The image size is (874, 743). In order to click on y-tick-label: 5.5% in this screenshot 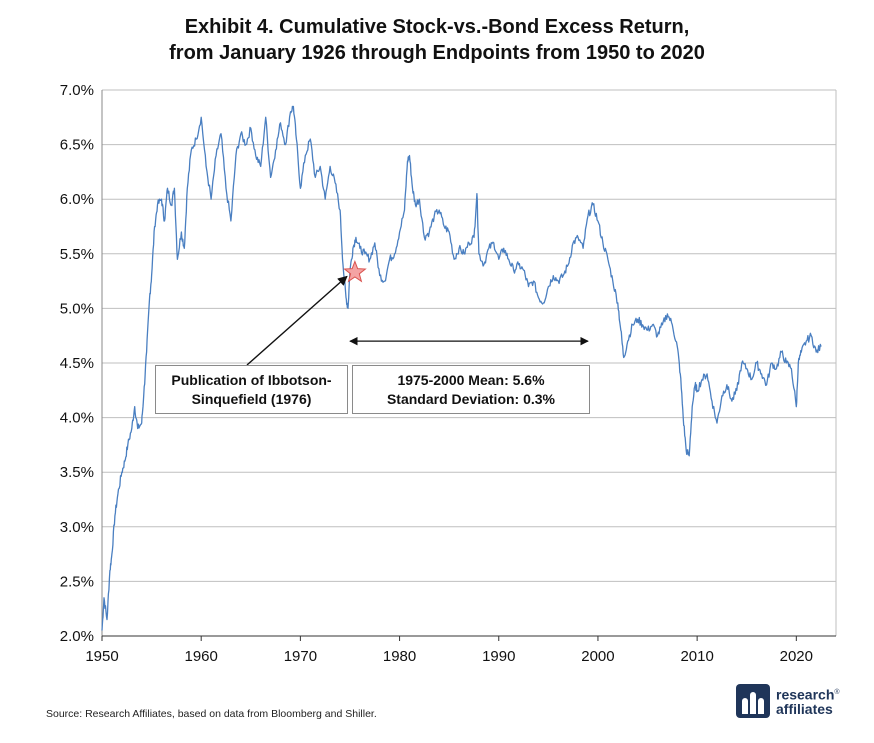, I will do `click(77, 254)`.